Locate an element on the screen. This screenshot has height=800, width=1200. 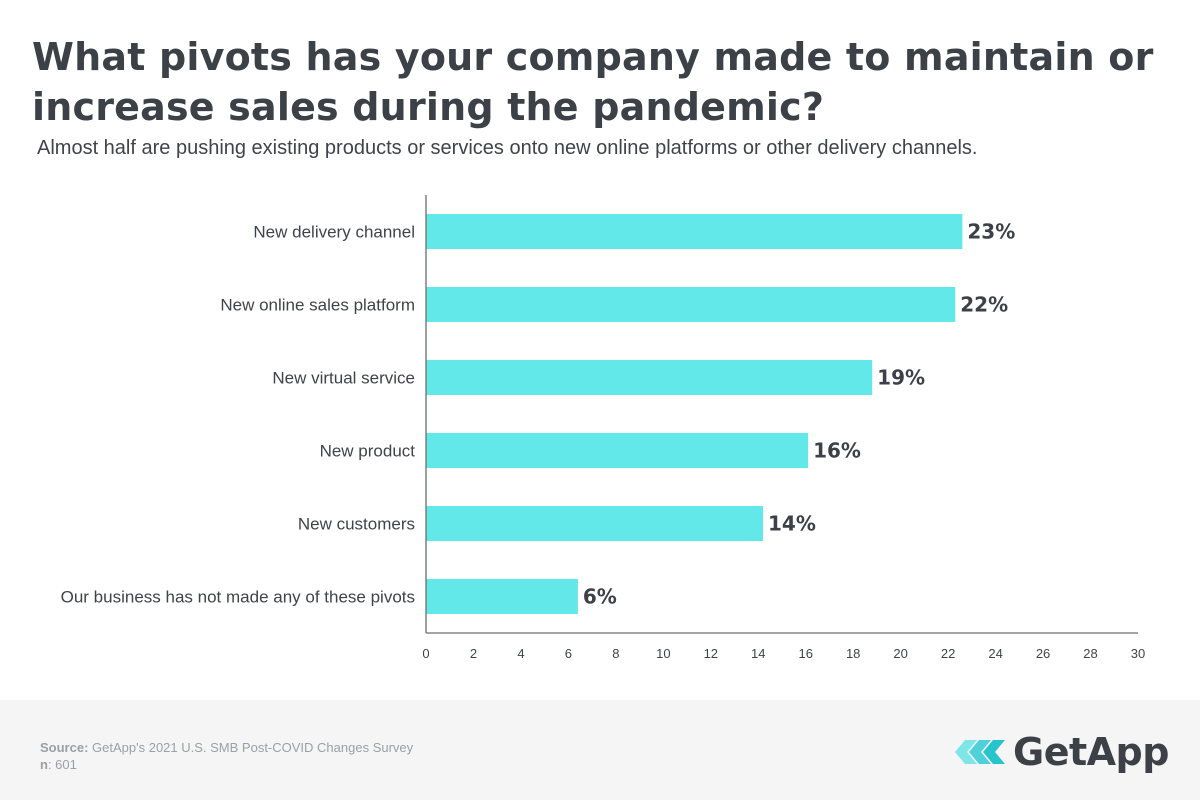
x-tick-label-10: 10 is located at coordinates (663, 653).